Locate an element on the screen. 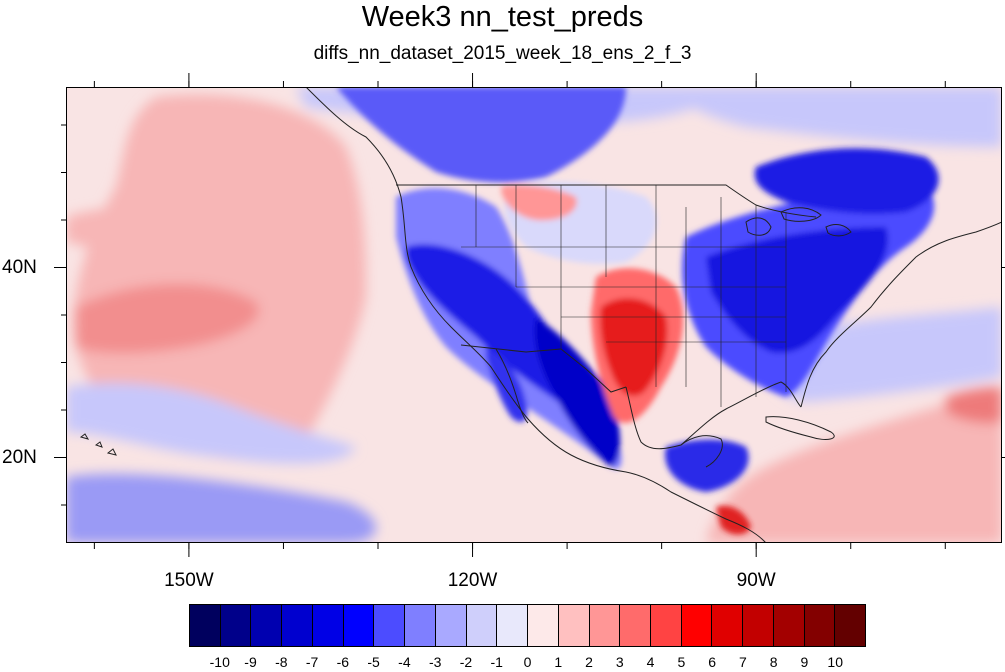 The width and height of the screenshot is (1005, 672). us-mexico-border is located at coordinates (543, 368).